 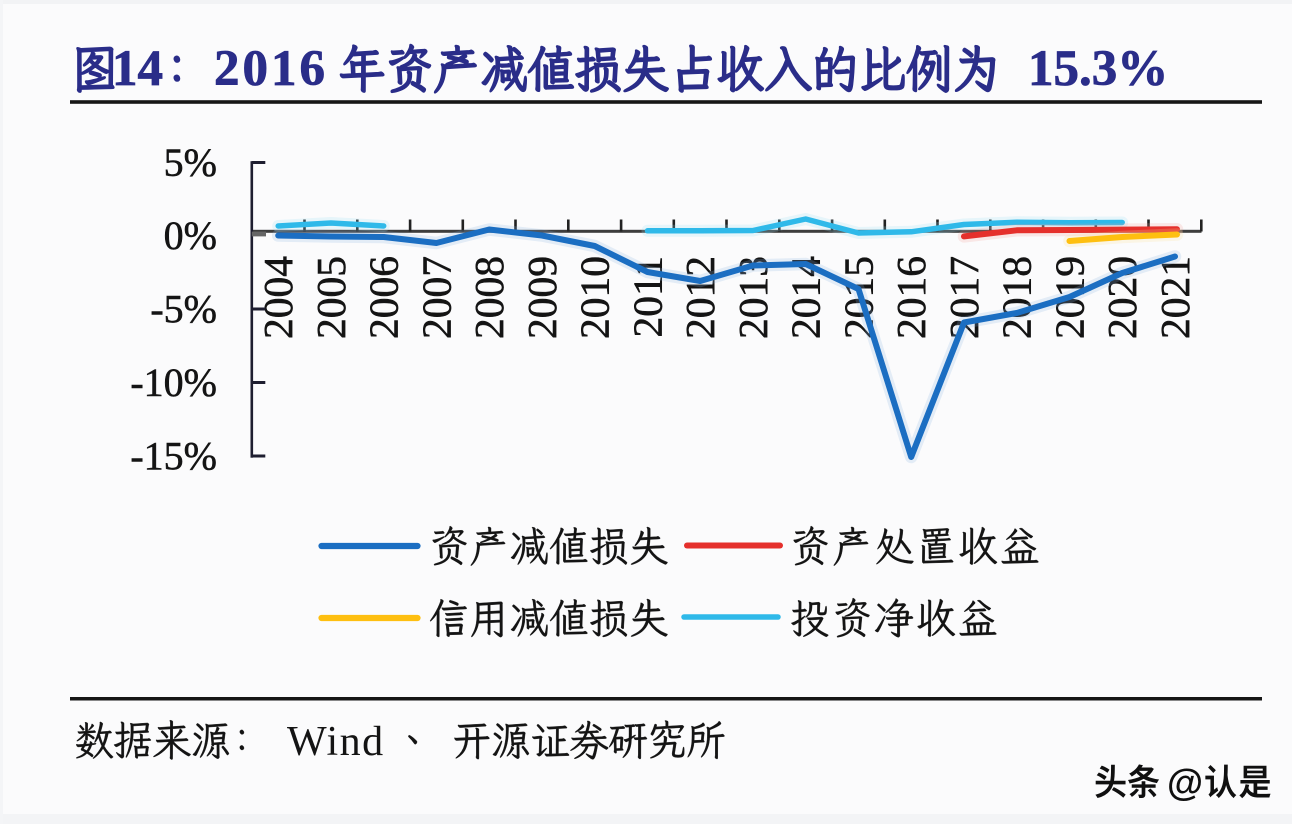 What do you see at coordinates (858, 297) in the screenshot?
I see `svg-text: 2015` at bounding box center [858, 297].